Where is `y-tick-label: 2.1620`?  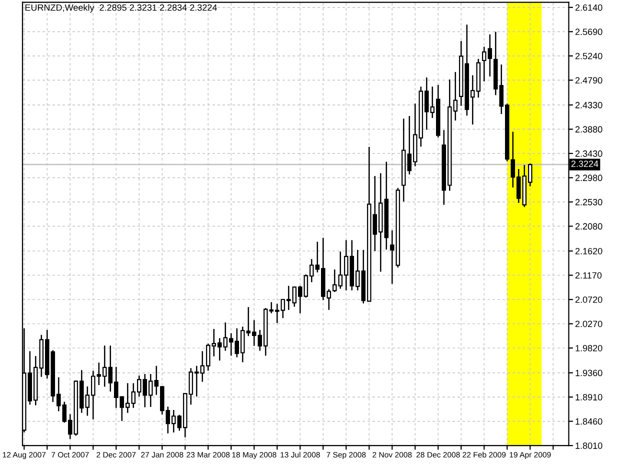
y-tick-label: 2.1620 is located at coordinates (588, 251).